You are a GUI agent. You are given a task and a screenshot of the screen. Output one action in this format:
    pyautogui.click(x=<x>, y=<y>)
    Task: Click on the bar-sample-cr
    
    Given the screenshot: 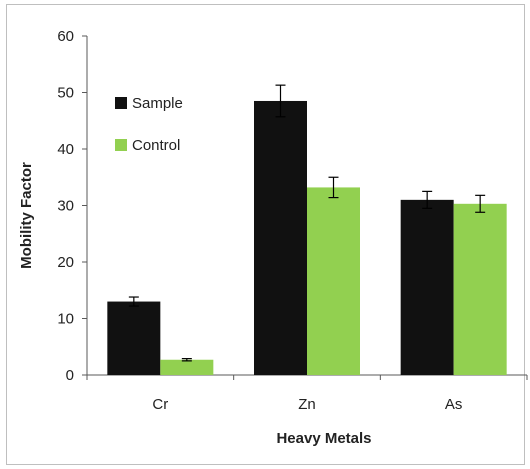 What is the action you would take?
    pyautogui.click(x=134, y=338)
    